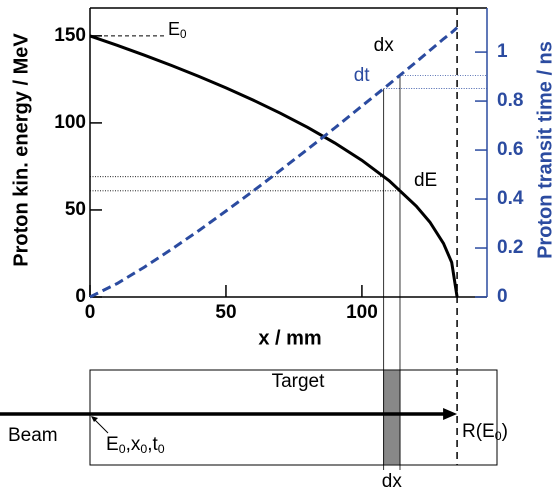 The image size is (556, 499). I want to click on y2-tick-label: 1, so click(502, 51).